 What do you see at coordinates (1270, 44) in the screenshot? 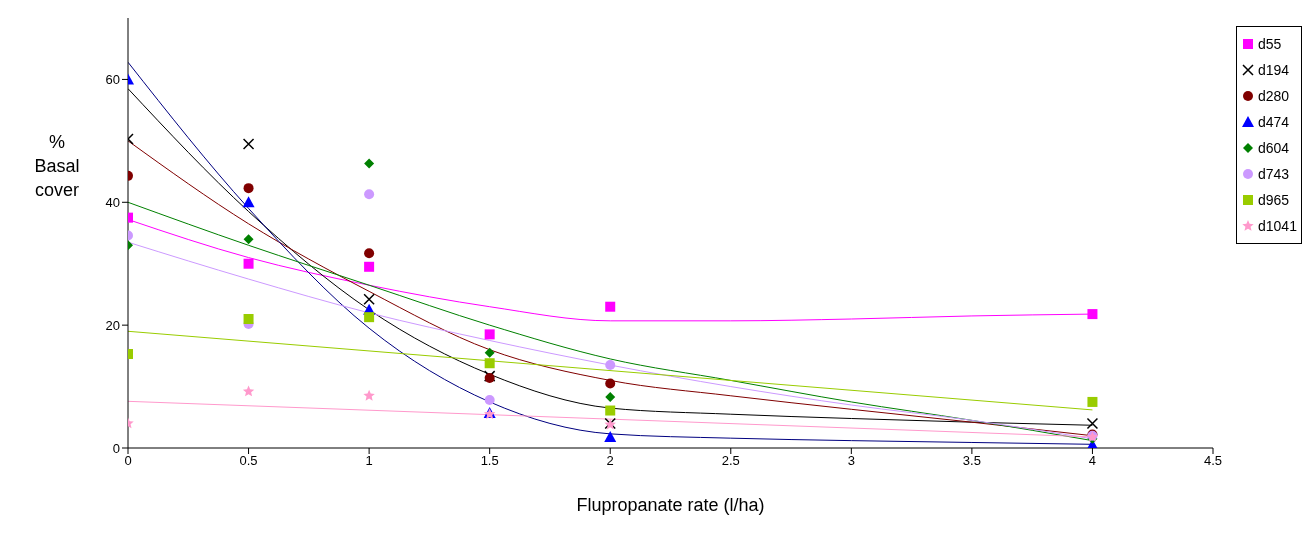
I see `legend-label: d55` at bounding box center [1270, 44].